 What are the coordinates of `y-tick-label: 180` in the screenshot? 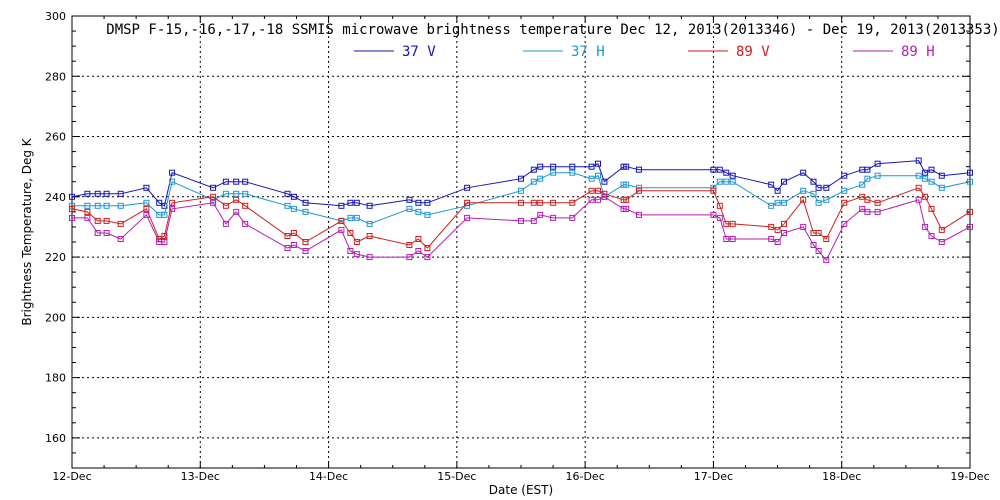 It's located at (55, 378).